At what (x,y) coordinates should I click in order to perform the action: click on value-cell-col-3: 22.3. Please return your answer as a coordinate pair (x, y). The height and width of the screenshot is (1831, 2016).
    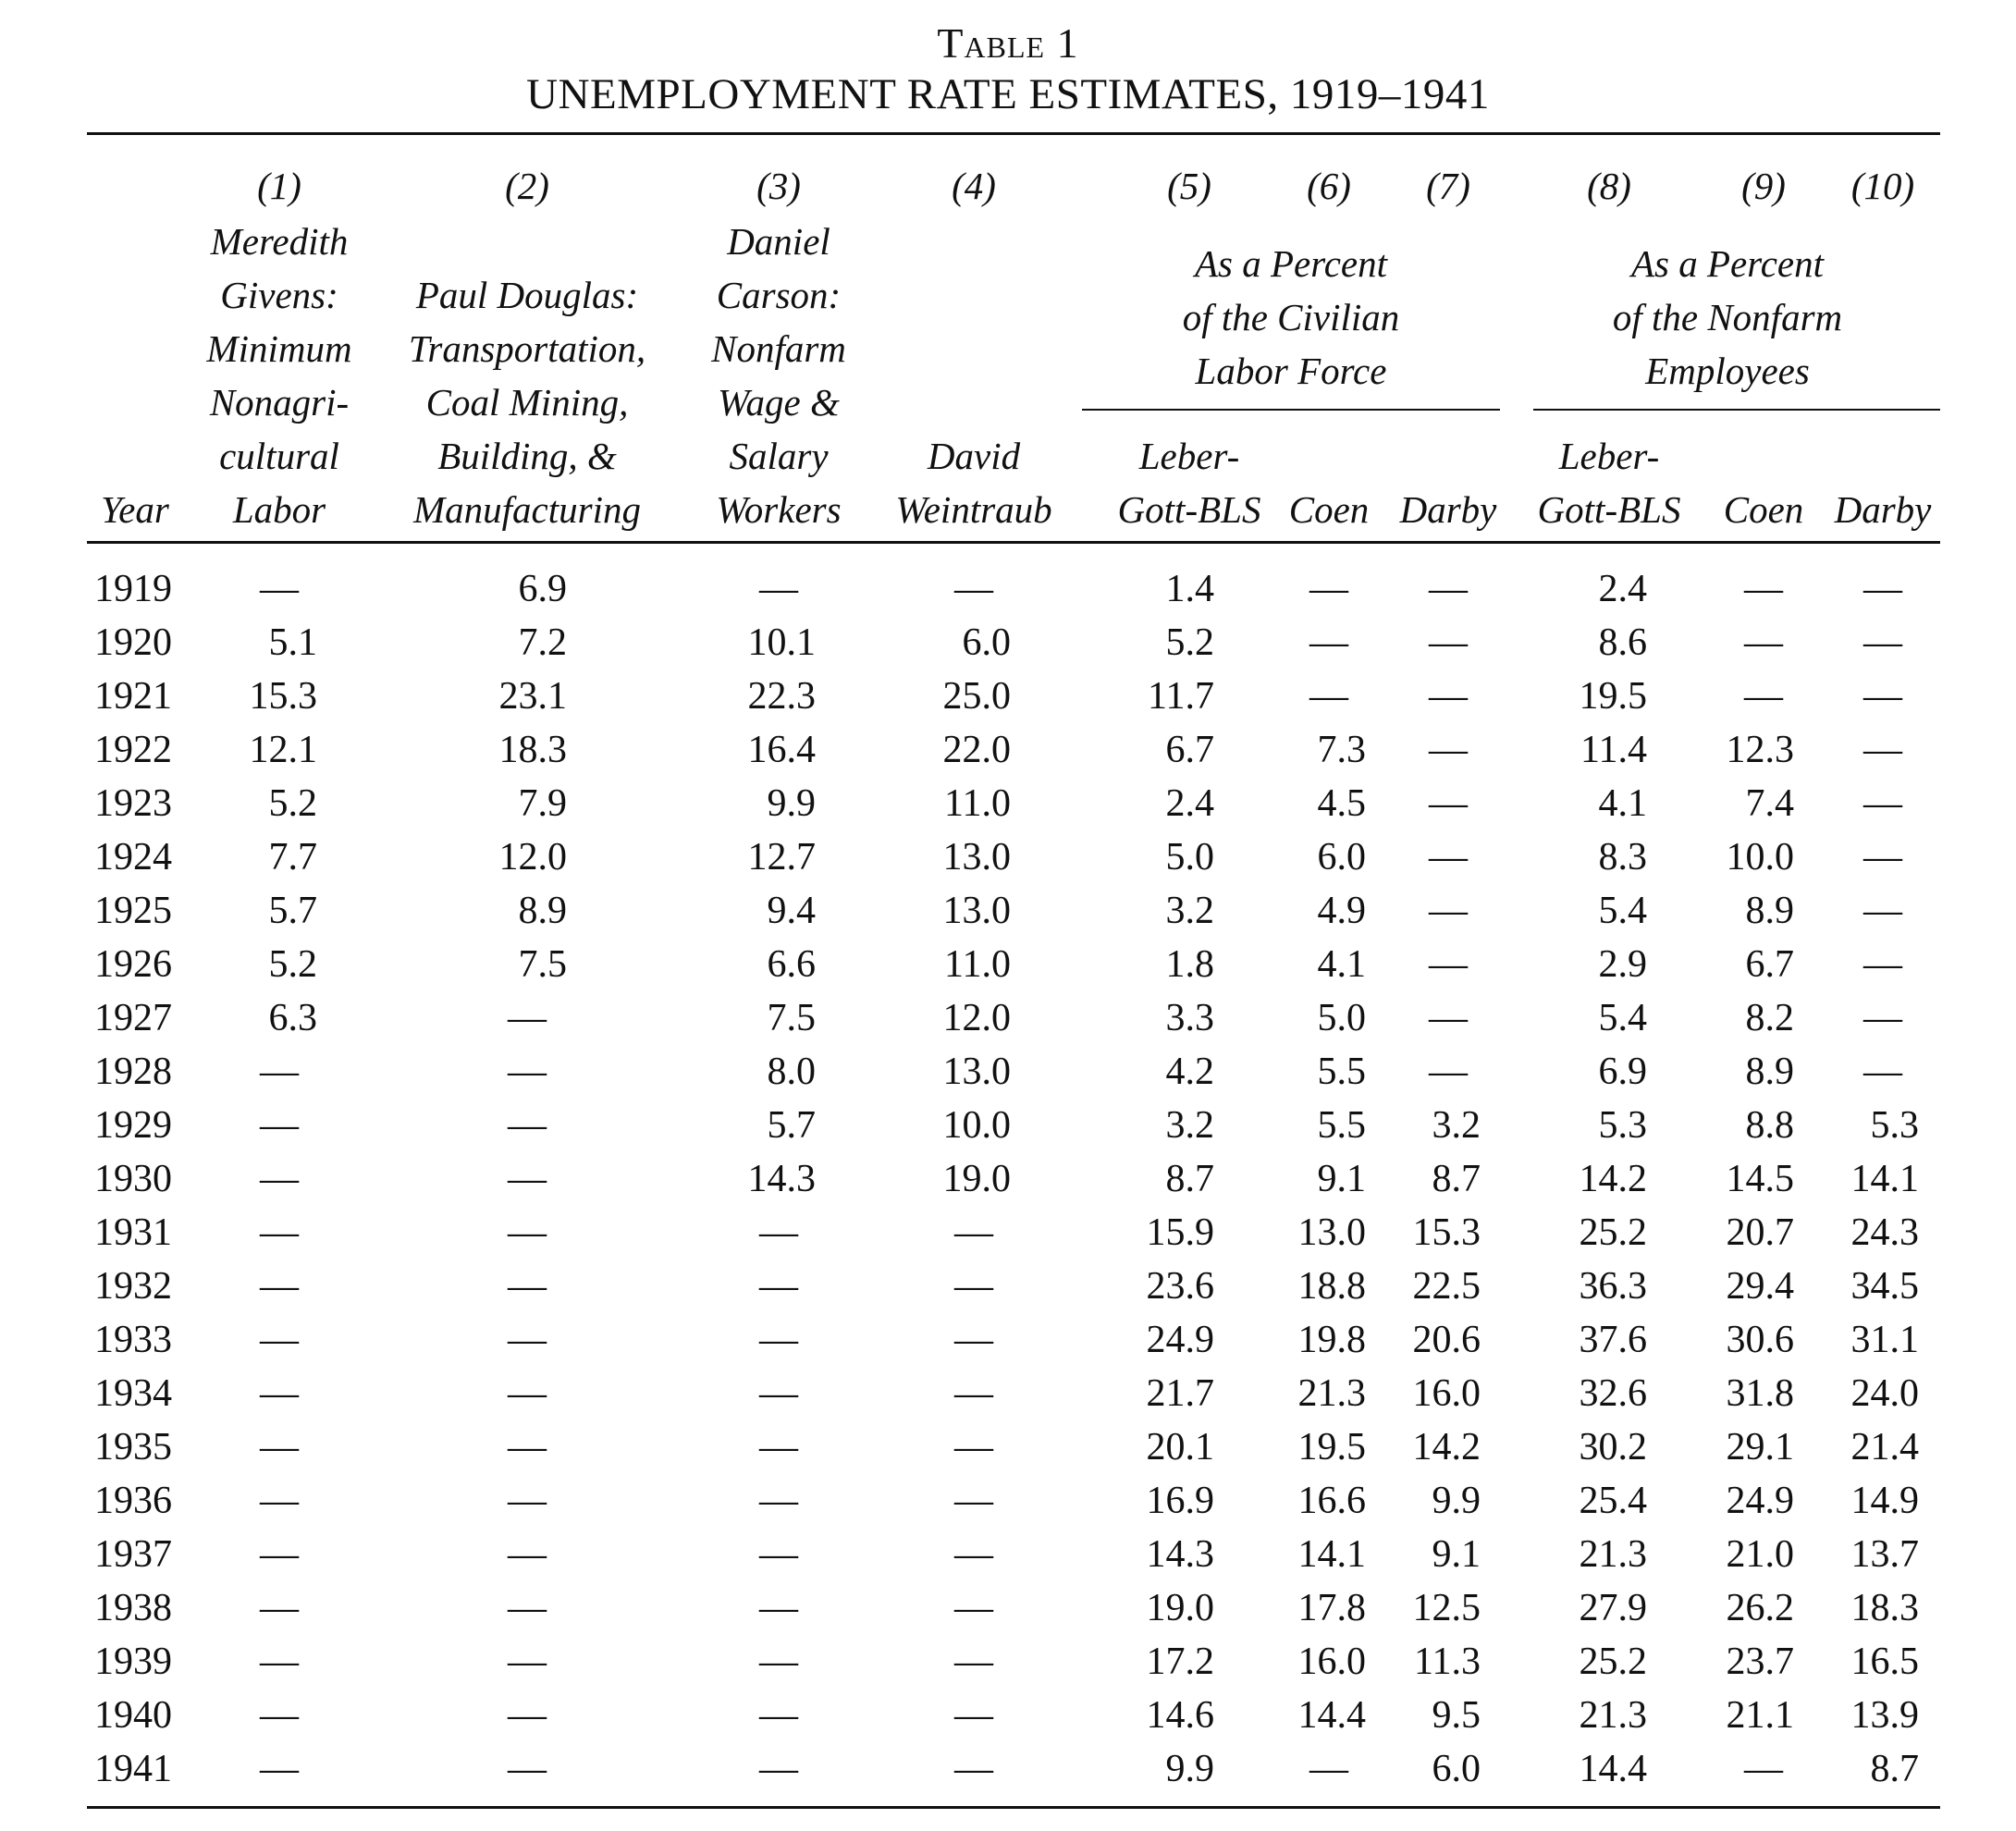
    Looking at the image, I should click on (782, 696).